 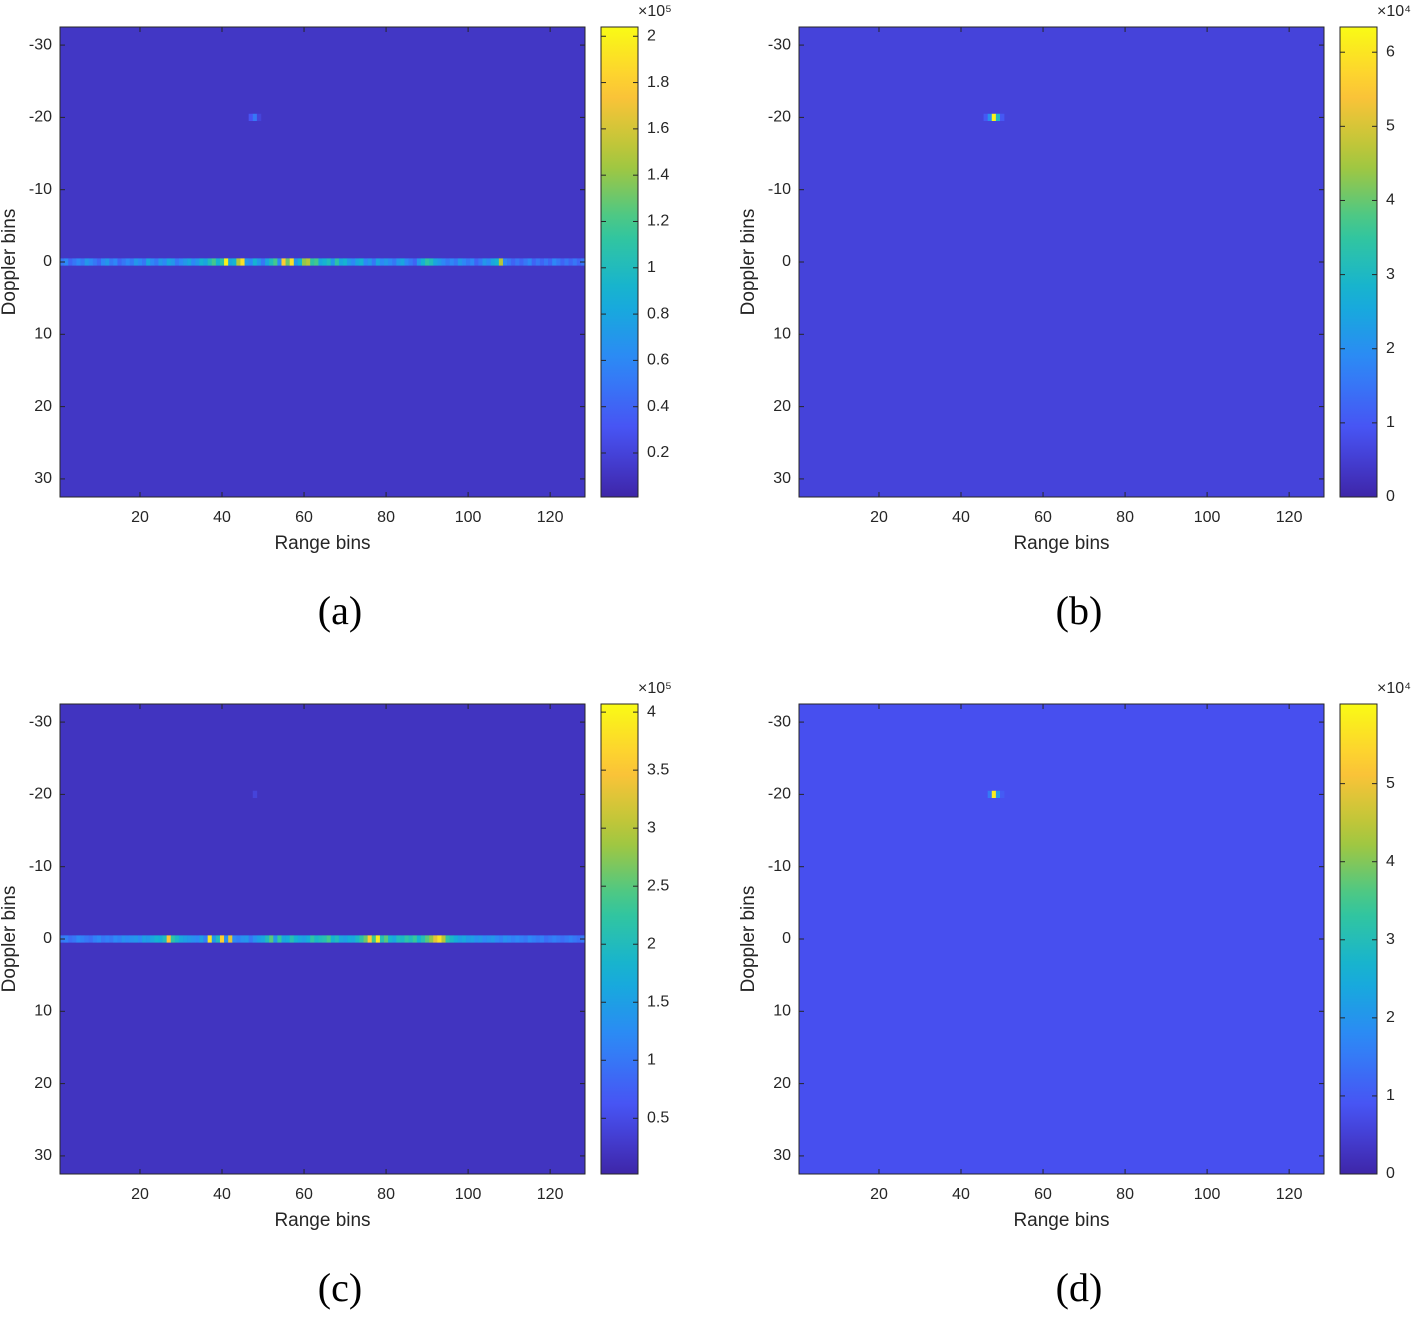 I want to click on colorbar-tick-label: 0.2, so click(x=658, y=452).